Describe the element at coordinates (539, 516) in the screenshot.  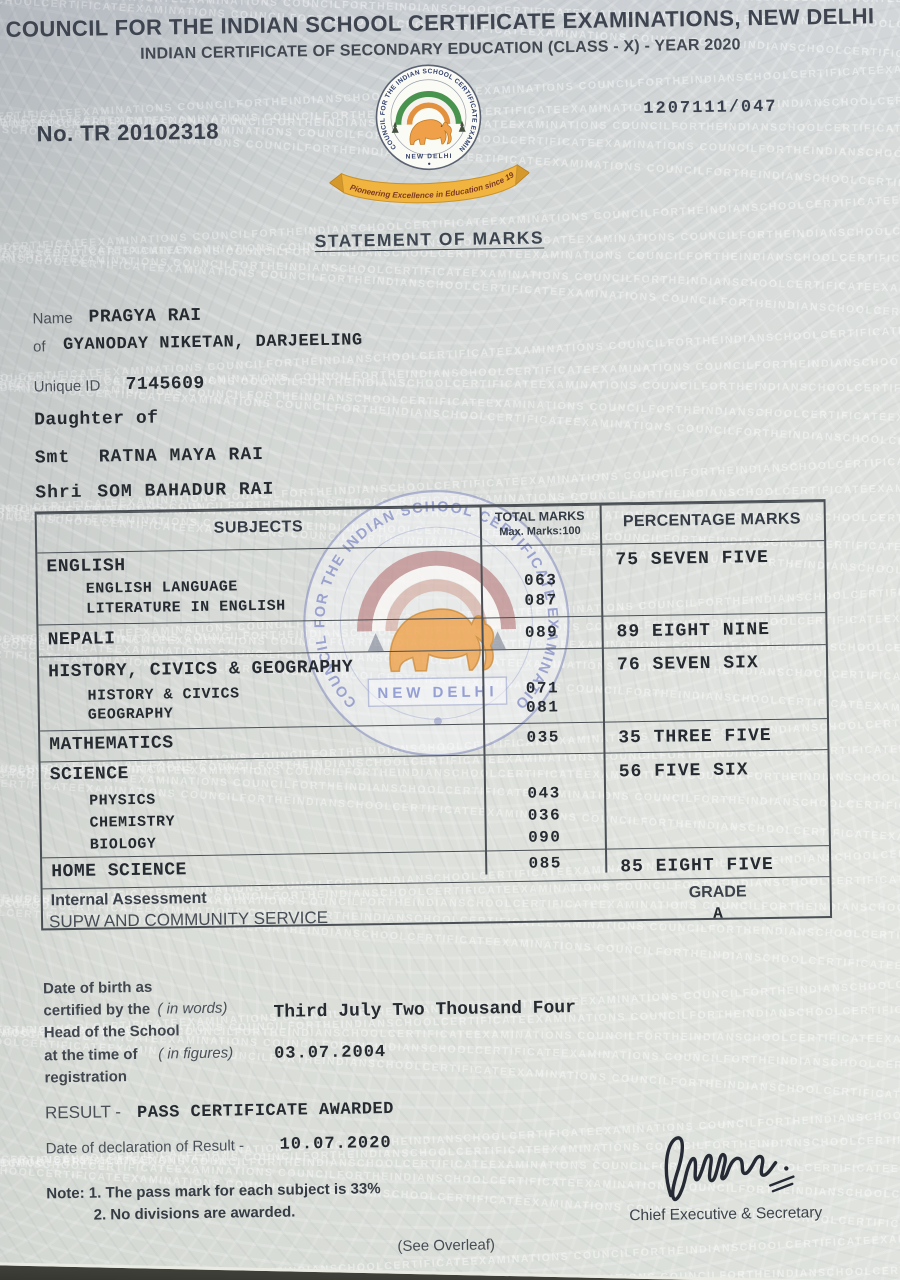
I see `col-total-marks: TOTAL MARKS` at that location.